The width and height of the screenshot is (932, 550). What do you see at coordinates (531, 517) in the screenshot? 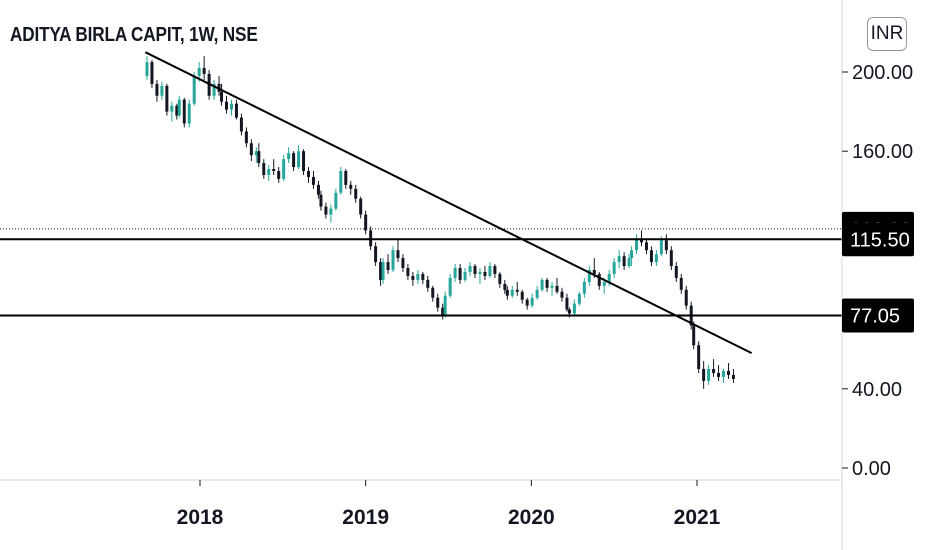
I see `x-tick-label: 2020` at bounding box center [531, 517].